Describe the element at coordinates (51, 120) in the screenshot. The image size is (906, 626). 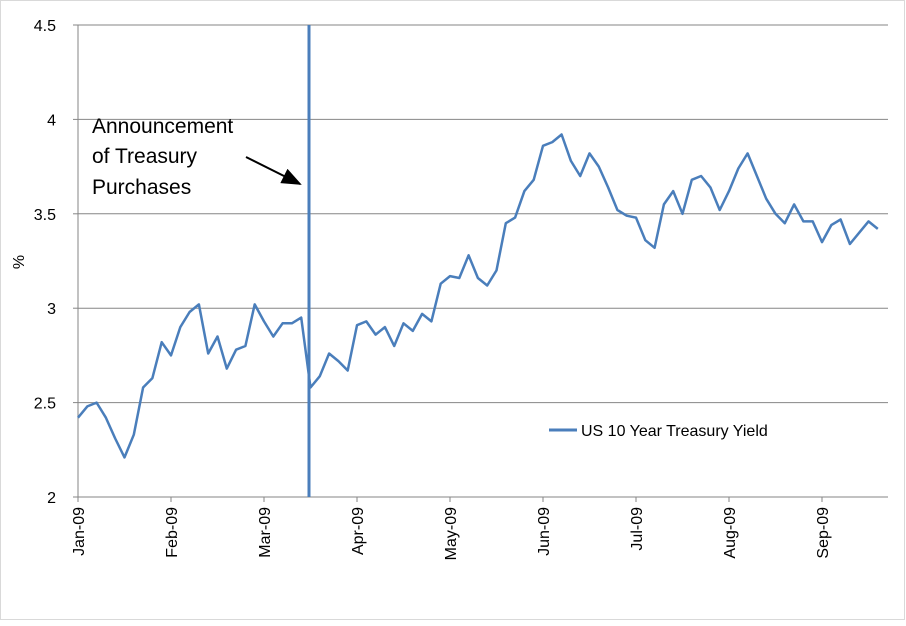
I see `y-tick-label: 4` at that location.